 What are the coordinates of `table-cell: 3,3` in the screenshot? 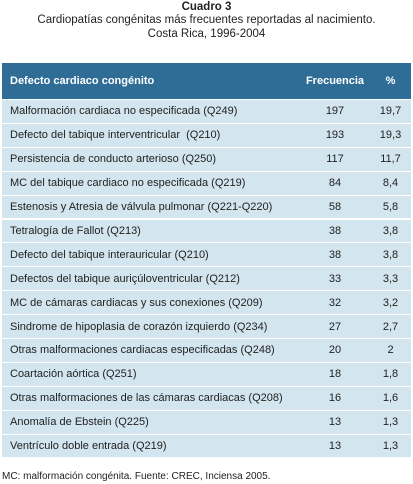 It's located at (390, 278).